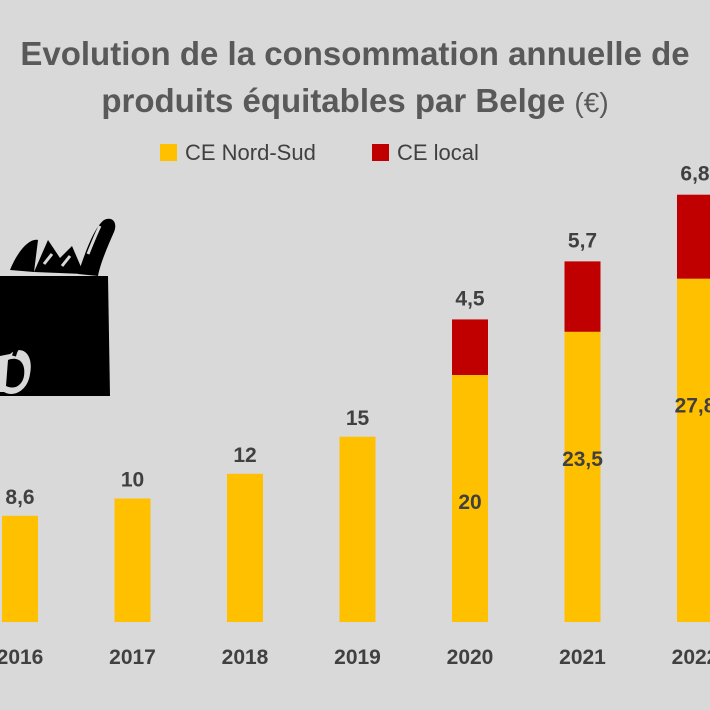 This screenshot has height=710, width=710. I want to click on bar-local-2022, so click(693, 236).